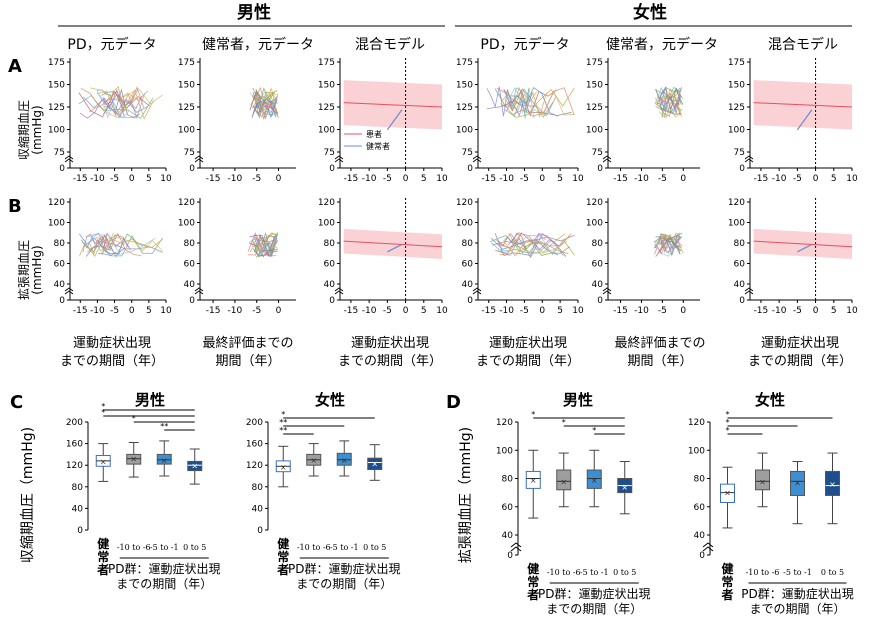  I want to click on panel-title-3: 混合モデル, so click(390, 44).